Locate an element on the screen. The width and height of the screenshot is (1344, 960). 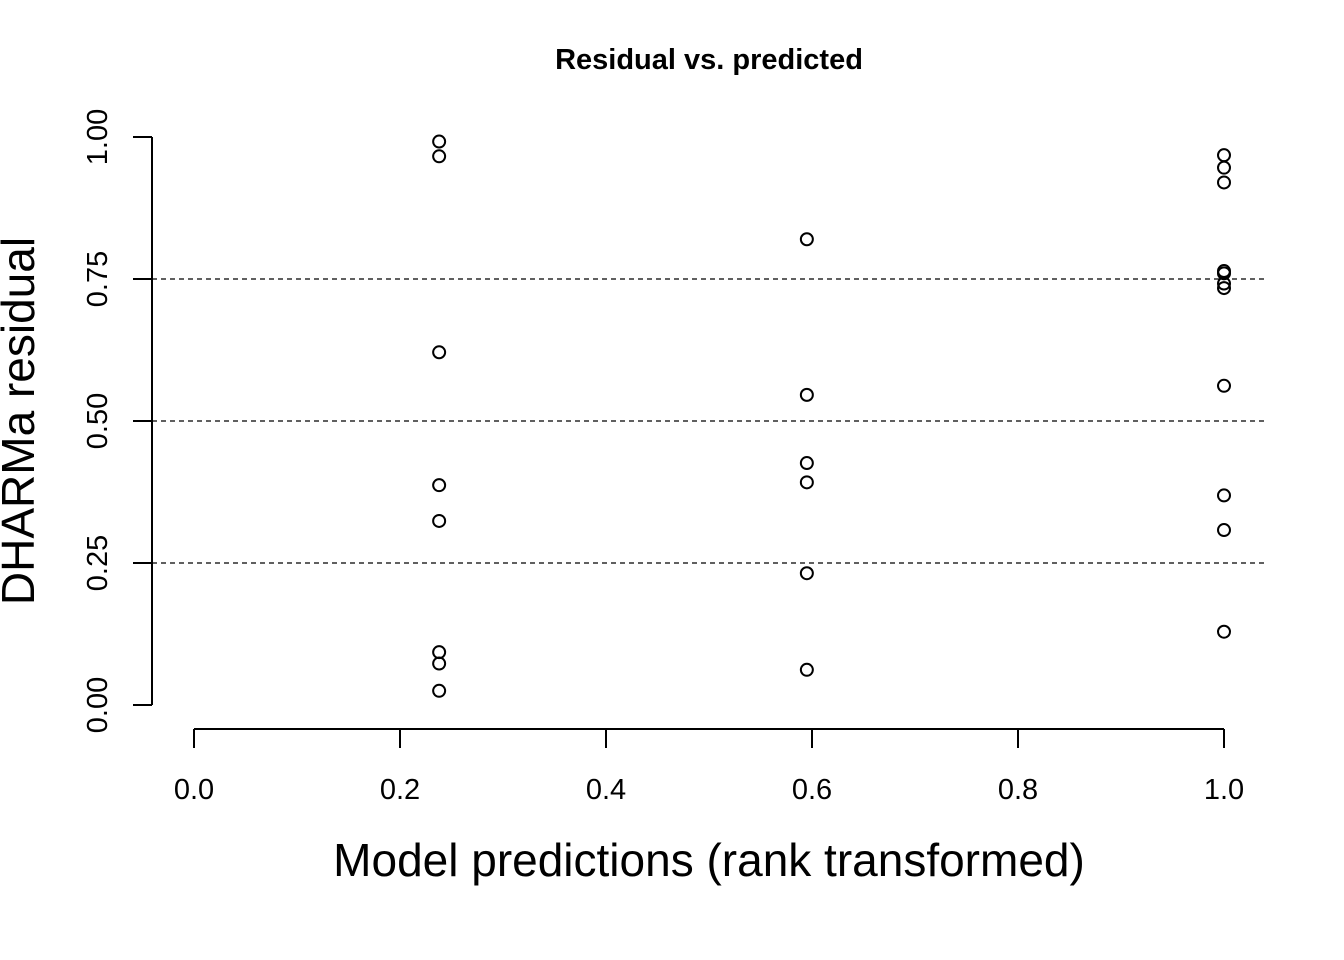
y-tick-label-1: 0.25 is located at coordinates (98, 563).